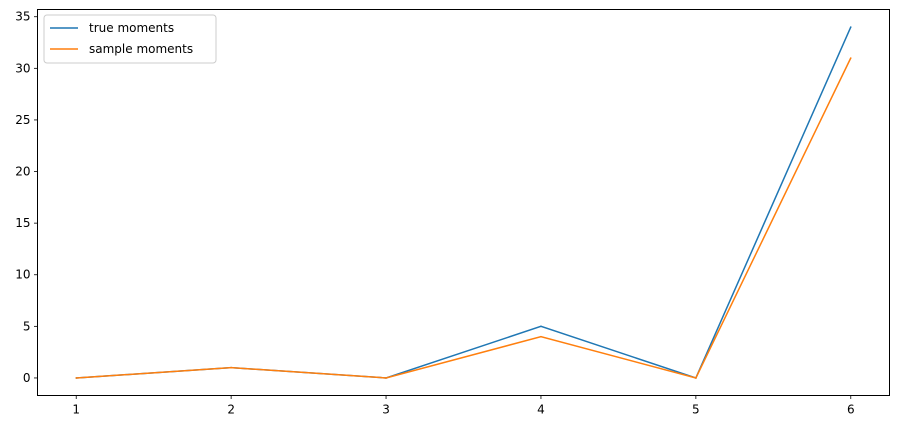 The image size is (899, 432). I want to click on y-tick-label: 35, so click(22, 17).